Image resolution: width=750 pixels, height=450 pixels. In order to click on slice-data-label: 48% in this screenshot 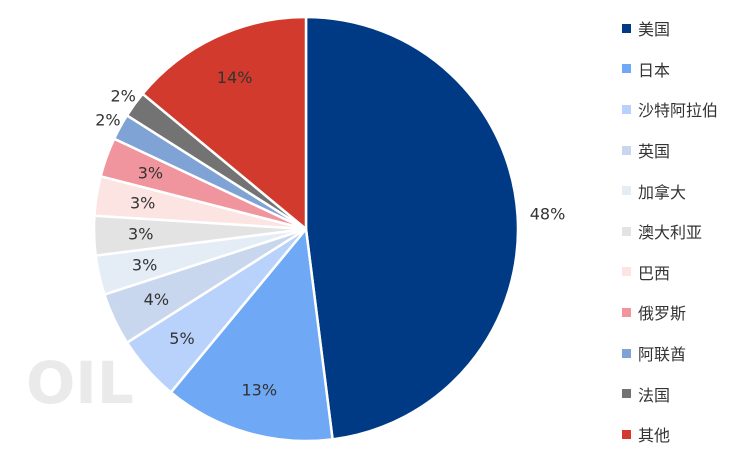, I will do `click(548, 213)`.